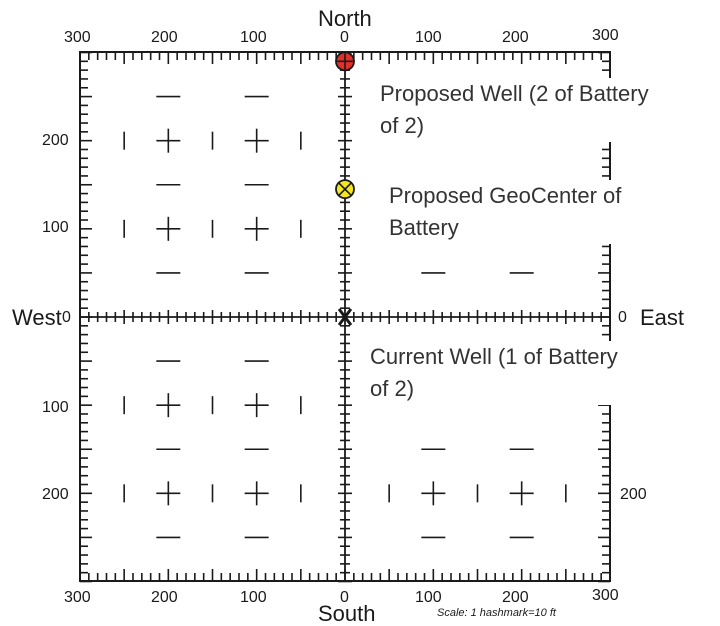 This screenshot has width=720, height=626. Describe the element at coordinates (662, 317) in the screenshot. I see `east-label: East` at that location.